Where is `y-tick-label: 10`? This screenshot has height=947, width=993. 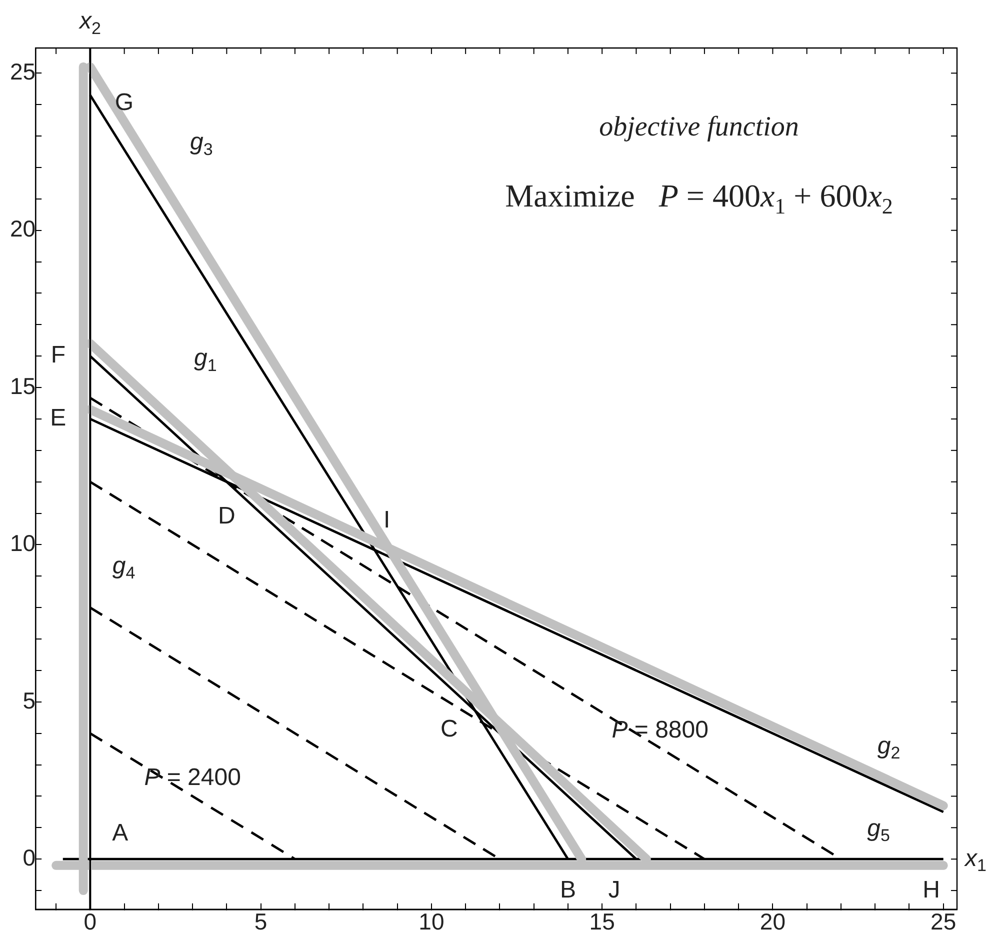
y-tick-label: 10 is located at coordinates (23, 543).